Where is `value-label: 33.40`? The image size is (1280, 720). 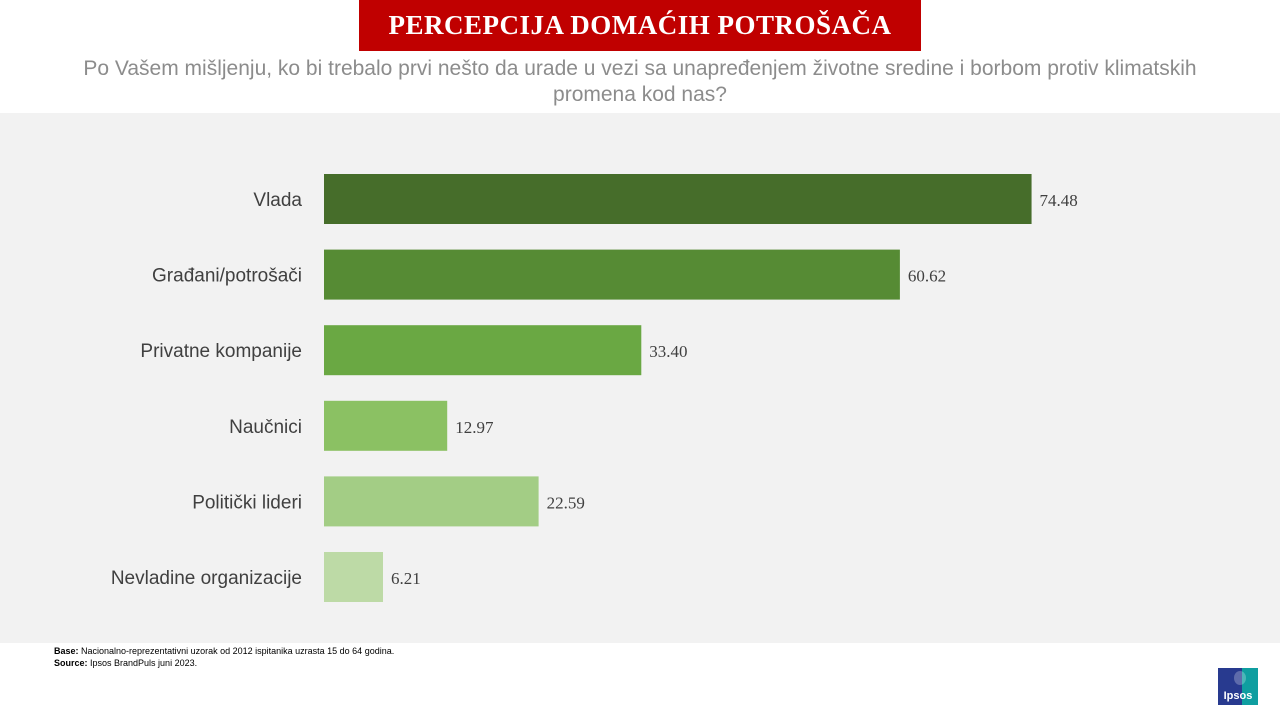
value-label: 33.40 is located at coordinates (668, 351).